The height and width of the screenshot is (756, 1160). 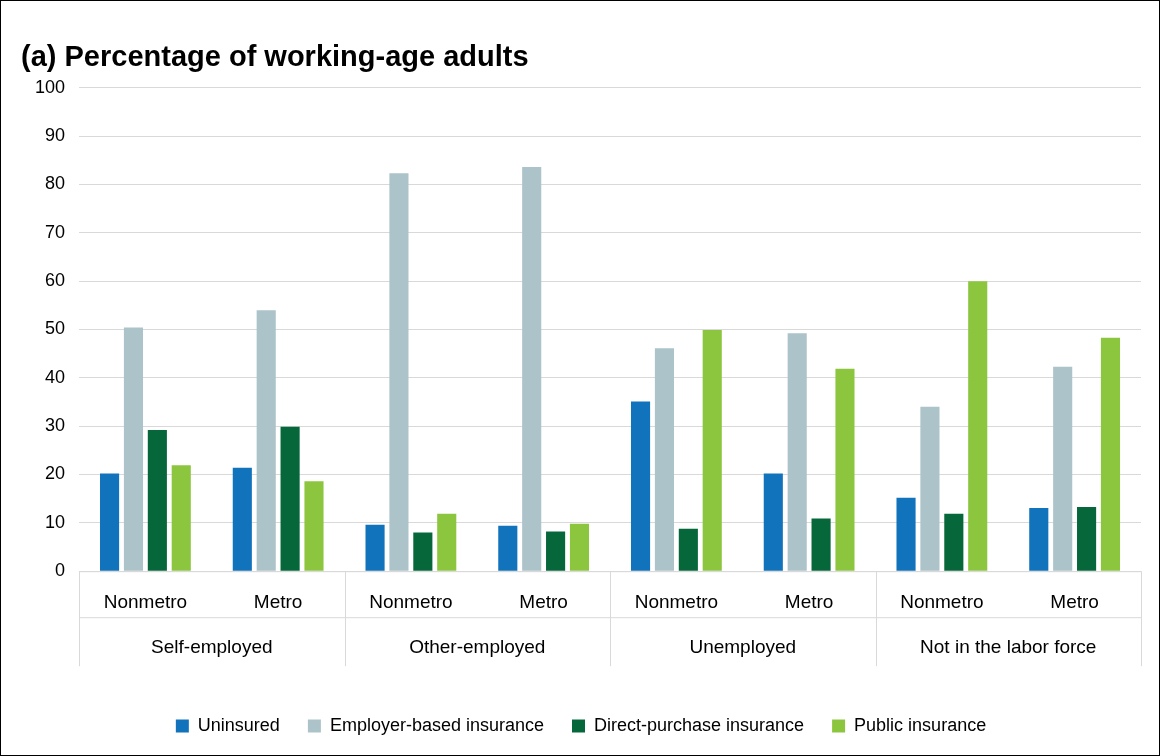 What do you see at coordinates (55, 135) in the screenshot?
I see `y-tick-label: 90` at bounding box center [55, 135].